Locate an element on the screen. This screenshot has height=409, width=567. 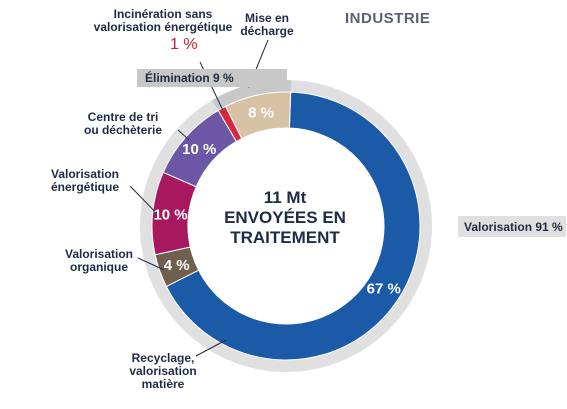
slice-value-label-0: 67 % is located at coordinates (384, 288).